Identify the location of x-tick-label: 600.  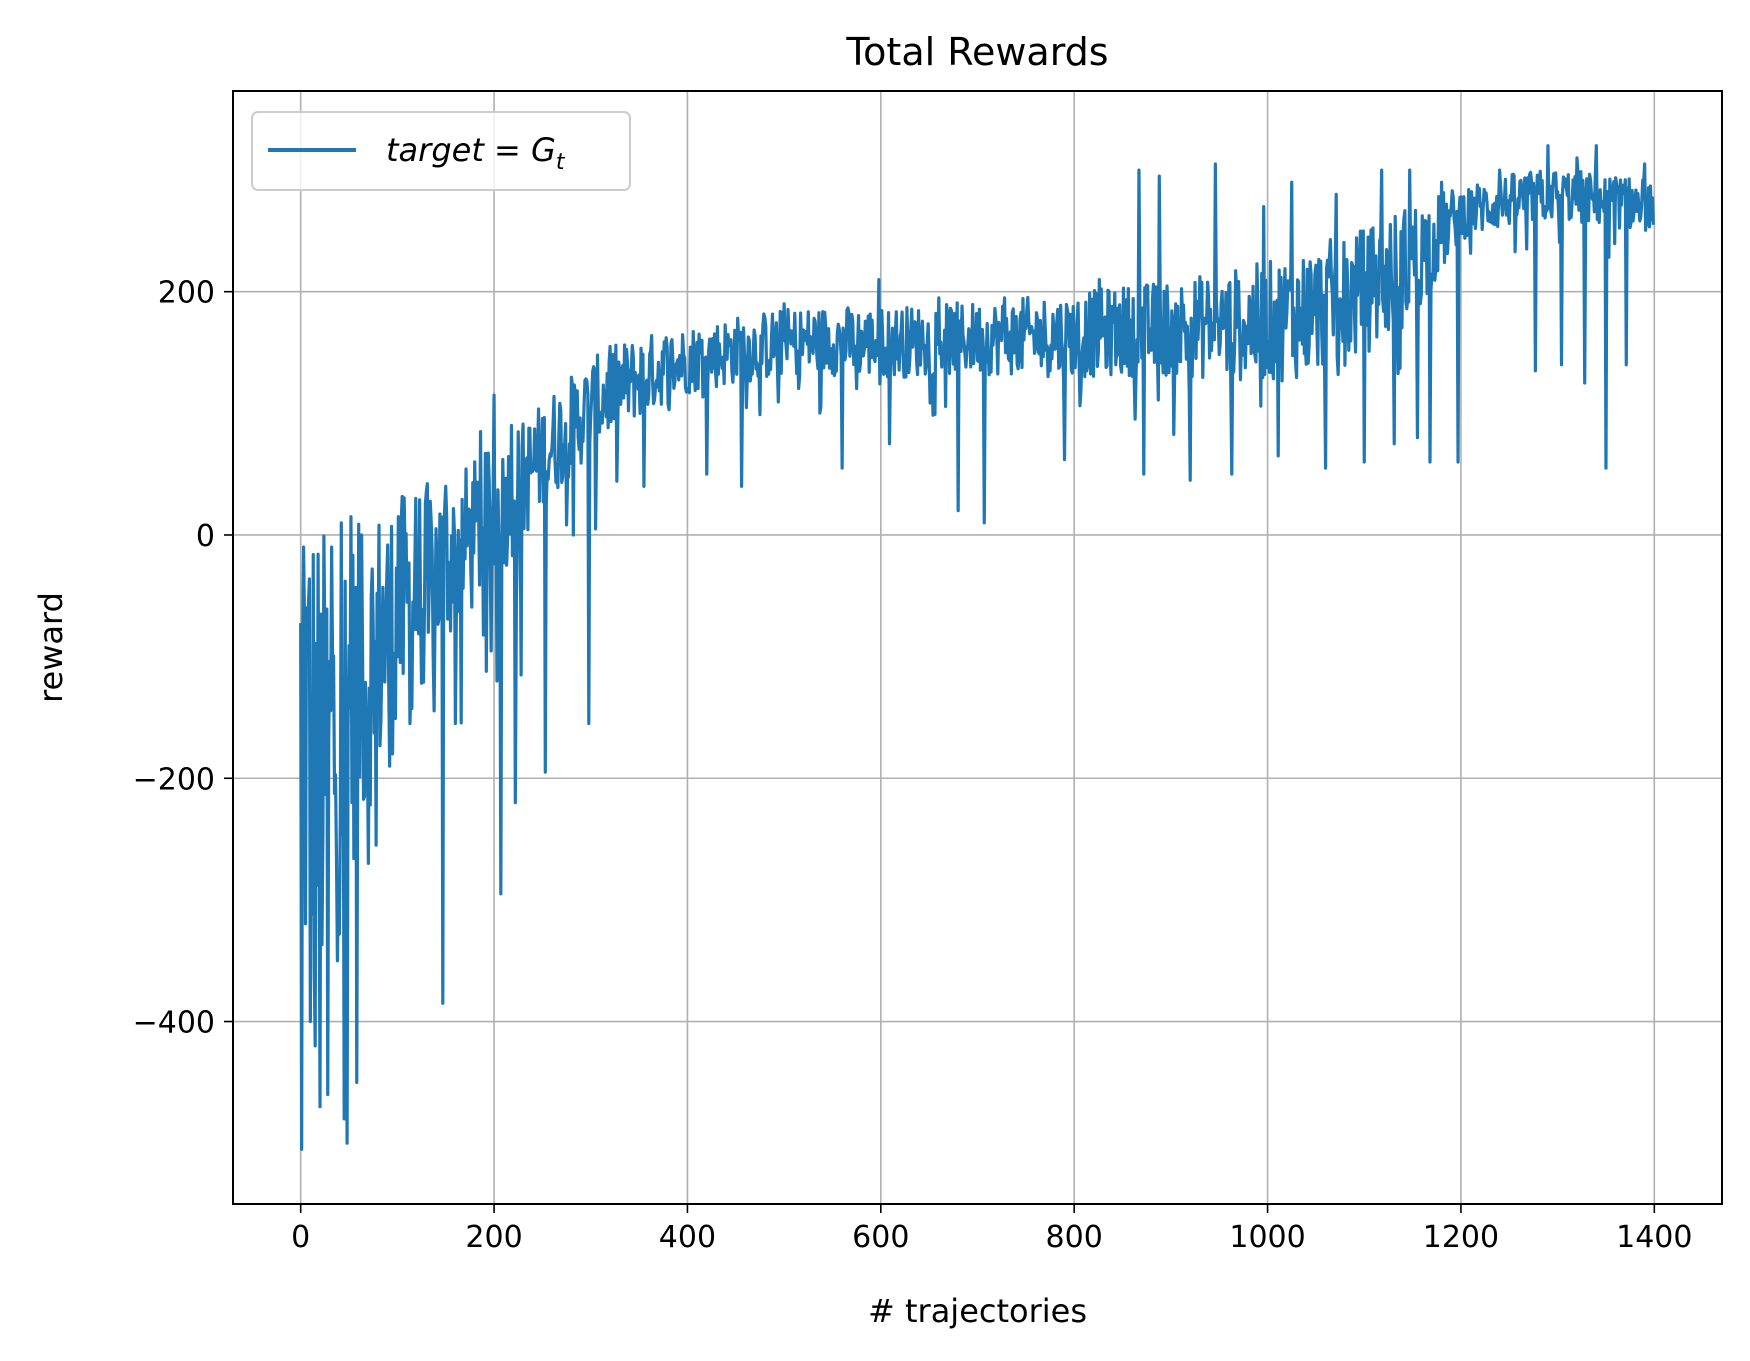
(880, 1237).